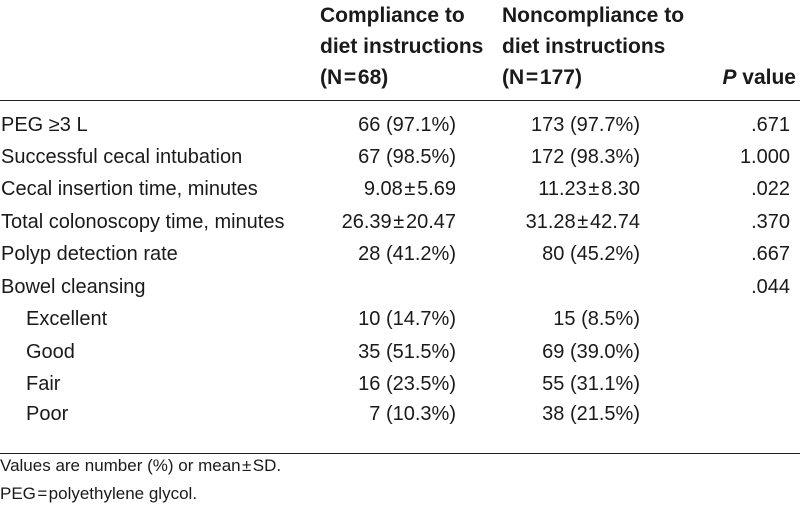 The image size is (800, 508). What do you see at coordinates (354, 77) in the screenshot?
I see `header-compliance-line-3: (N = 68)` at bounding box center [354, 77].